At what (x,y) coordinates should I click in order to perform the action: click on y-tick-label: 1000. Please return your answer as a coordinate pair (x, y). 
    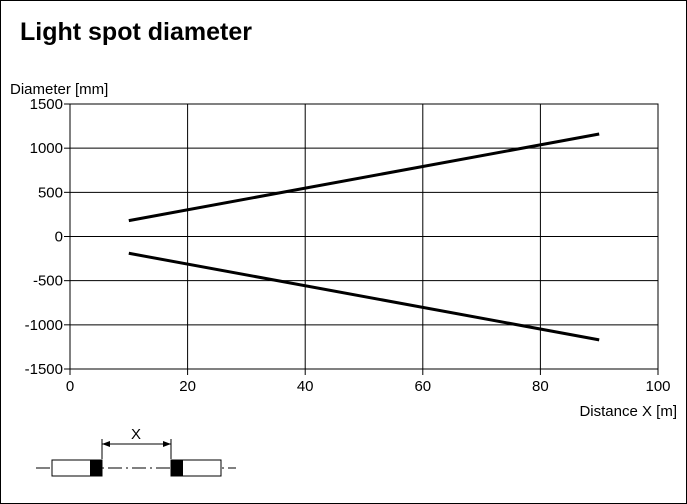
    Looking at the image, I should click on (46, 148).